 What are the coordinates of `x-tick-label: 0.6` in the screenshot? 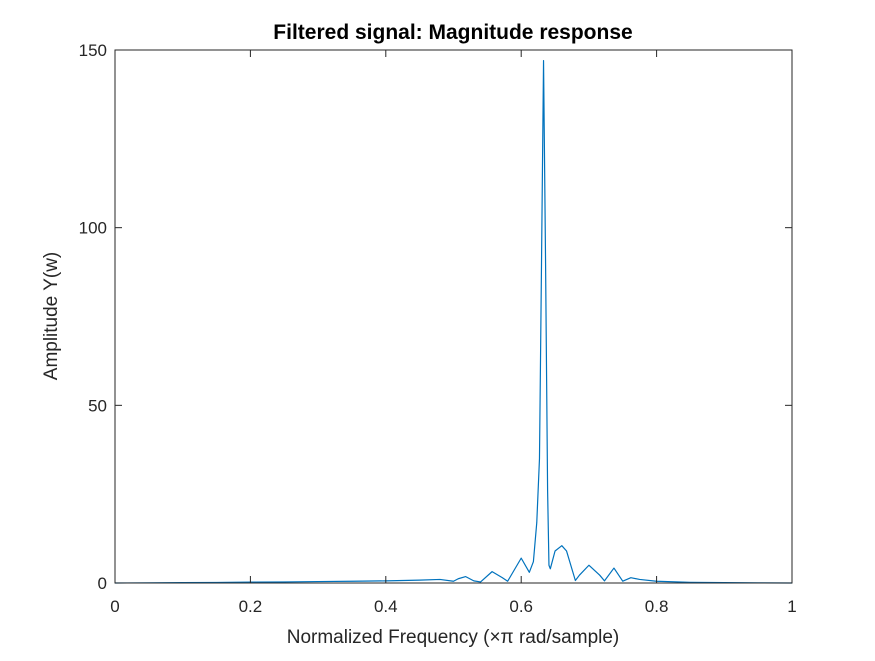 It's located at (521, 606).